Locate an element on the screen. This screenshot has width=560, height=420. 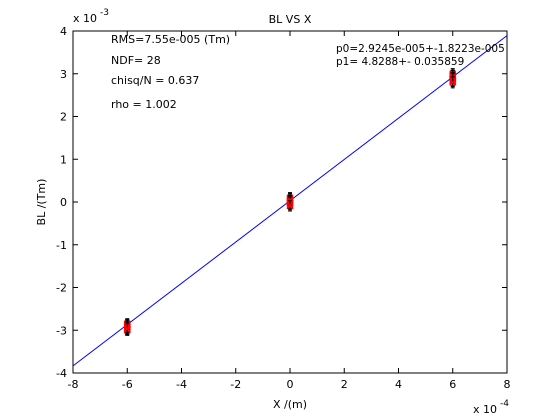
annotation-rho: rho = 1.002 is located at coordinates (144, 104).